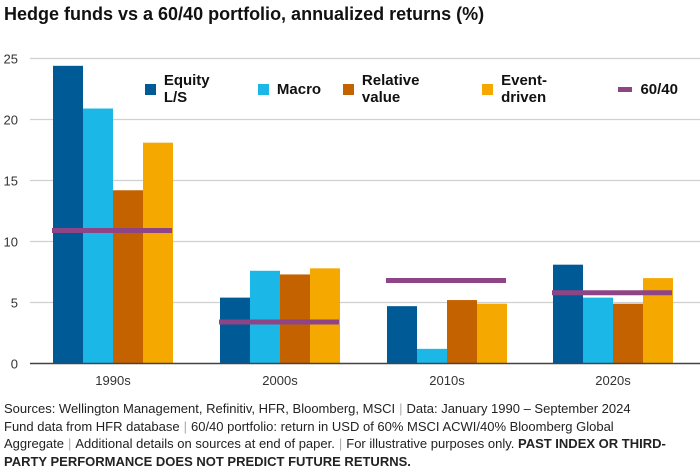 The image size is (700, 466). Describe the element at coordinates (11, 242) in the screenshot. I see `y-tick-label: 10` at that location.